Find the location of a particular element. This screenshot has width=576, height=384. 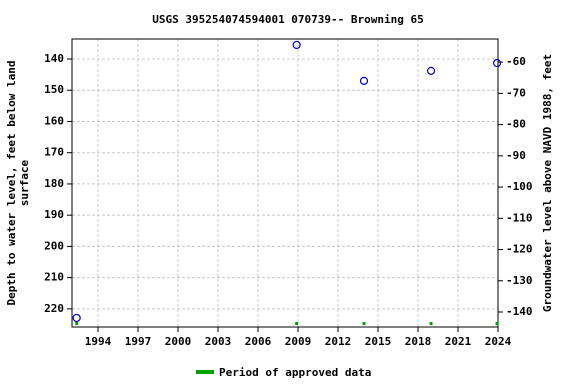

y-tick-label: 200 is located at coordinates (54, 245).